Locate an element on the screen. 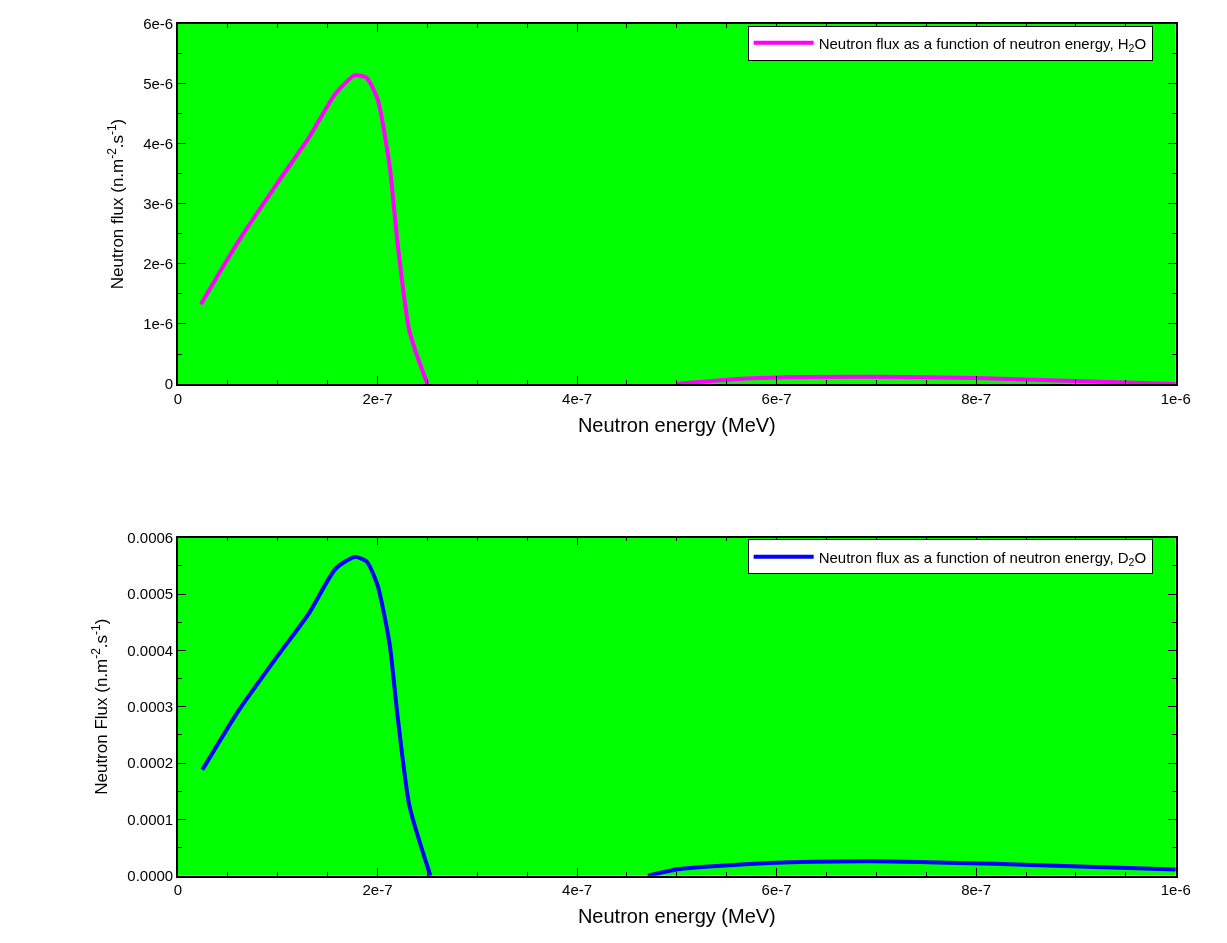 The image size is (1227, 943). y-tick-label: 1e-6 is located at coordinates (158, 324).